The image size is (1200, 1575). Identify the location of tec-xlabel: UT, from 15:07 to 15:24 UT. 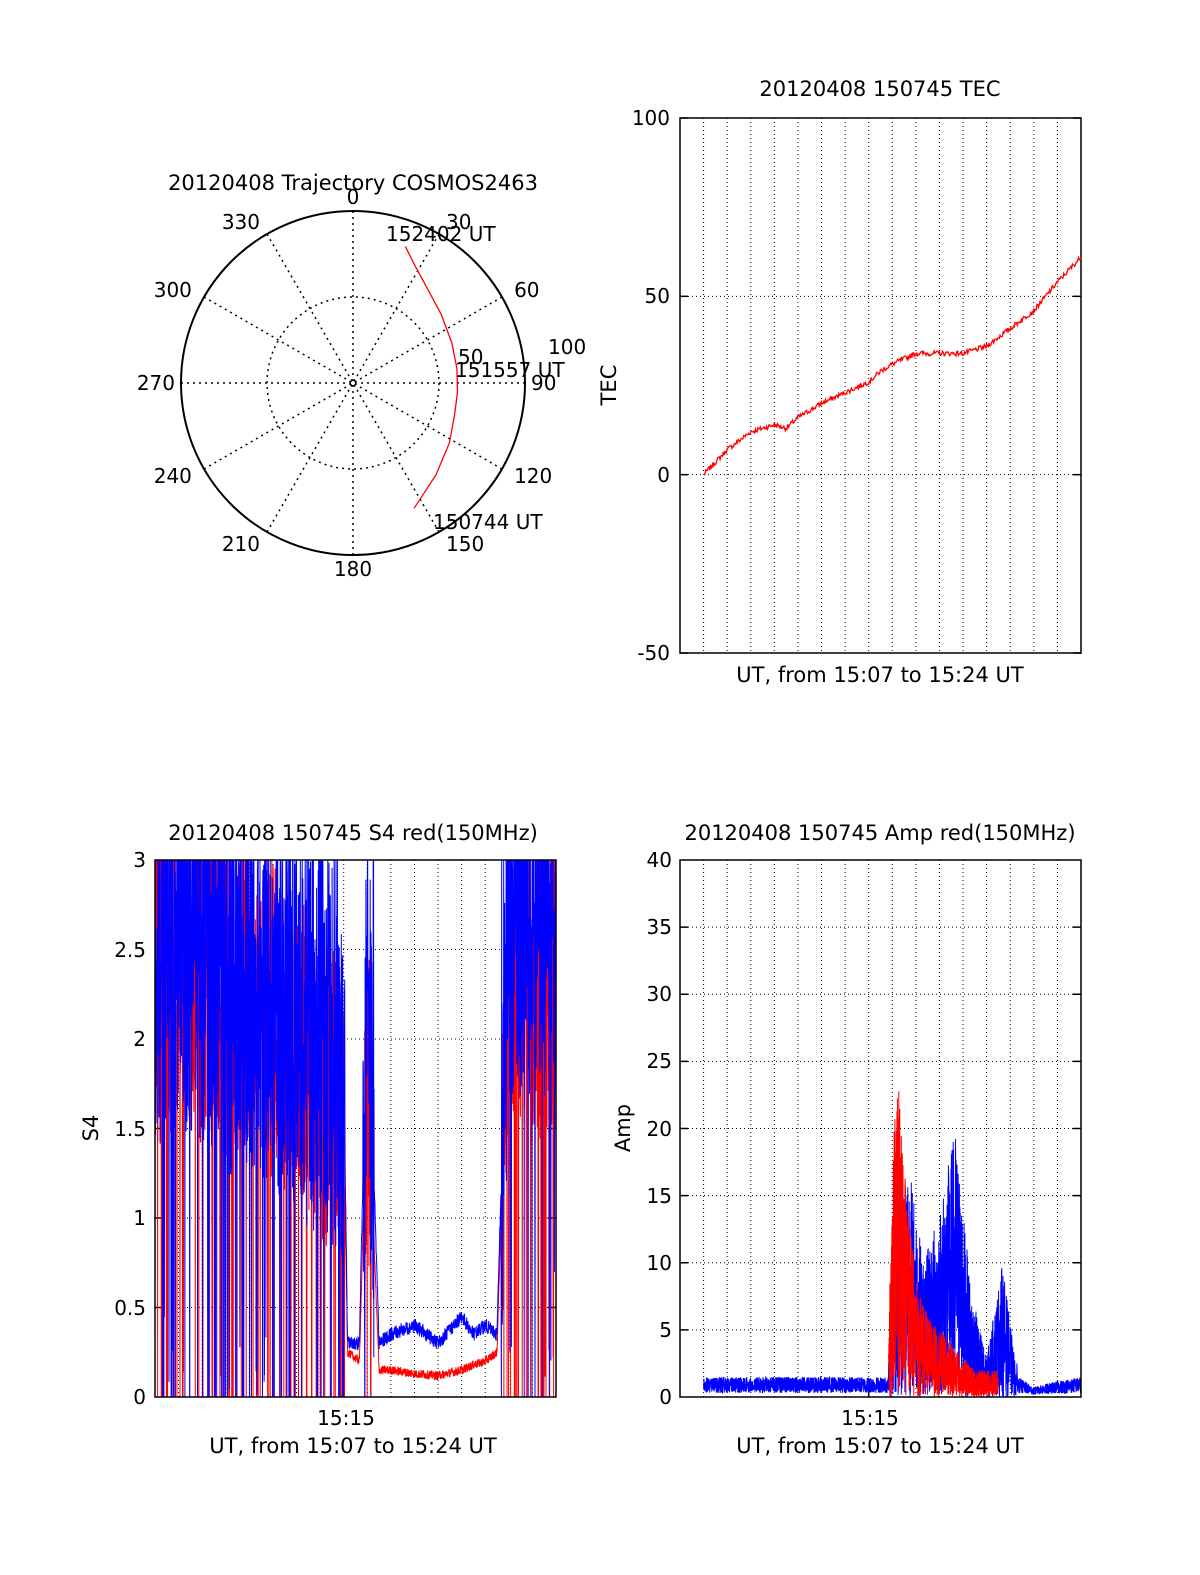
(880, 675).